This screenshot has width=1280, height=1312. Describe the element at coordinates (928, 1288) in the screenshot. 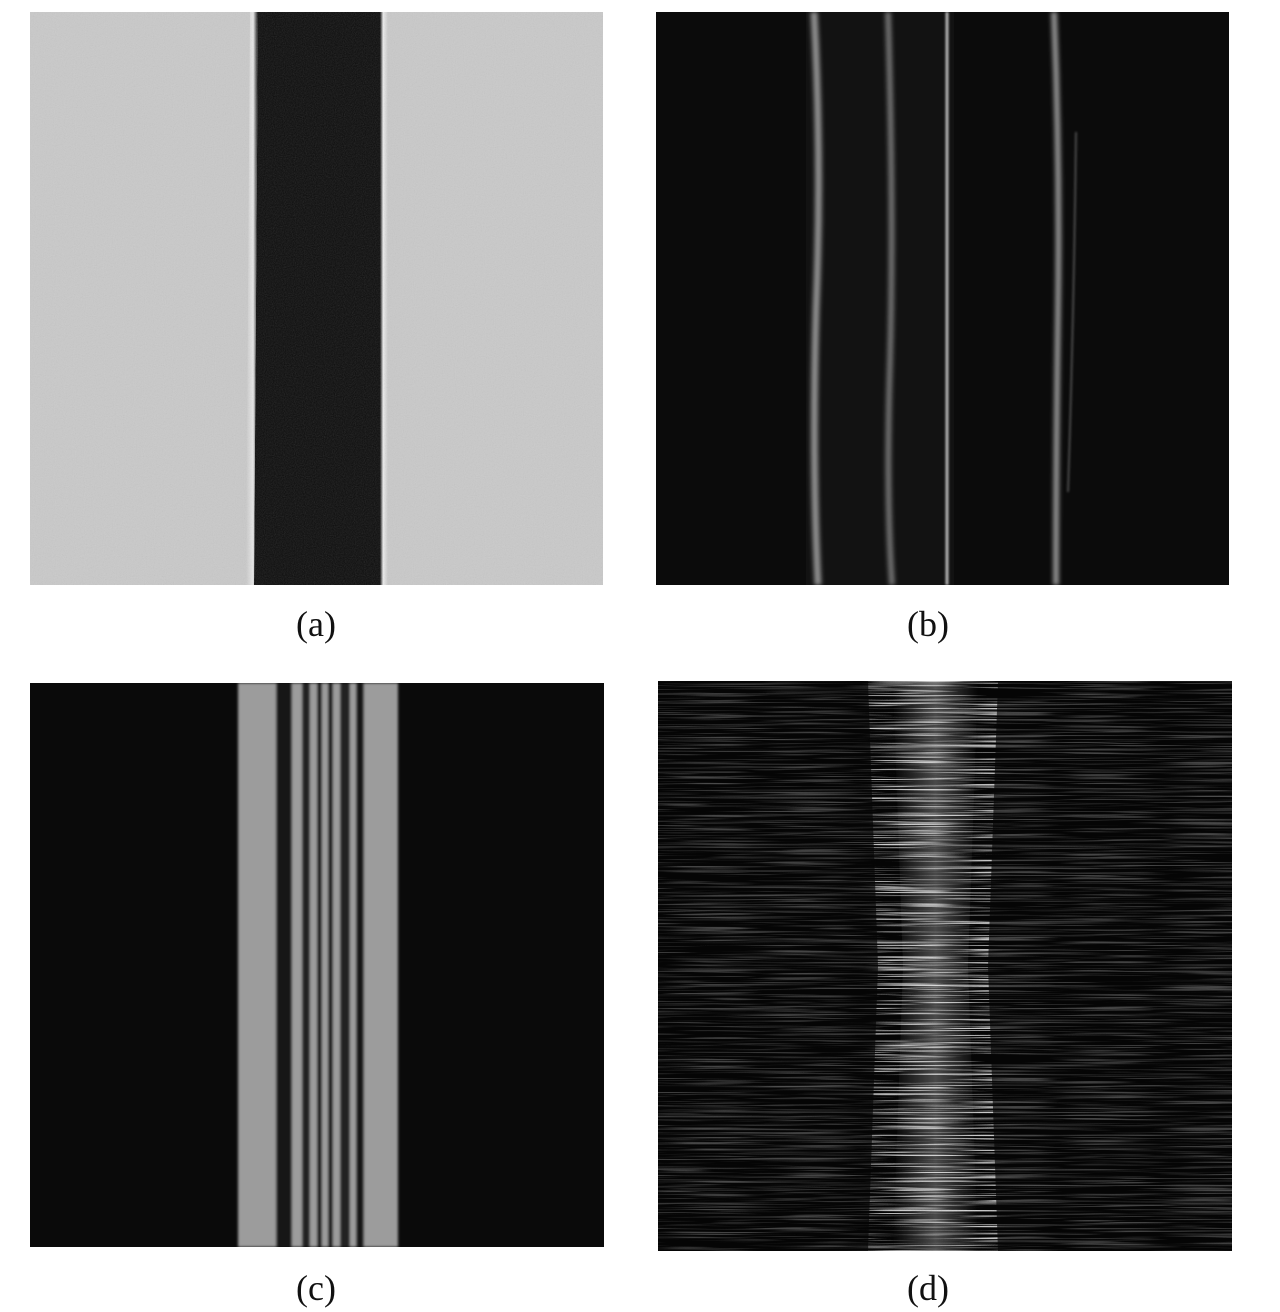

I see `caption-d: (d)` at that location.